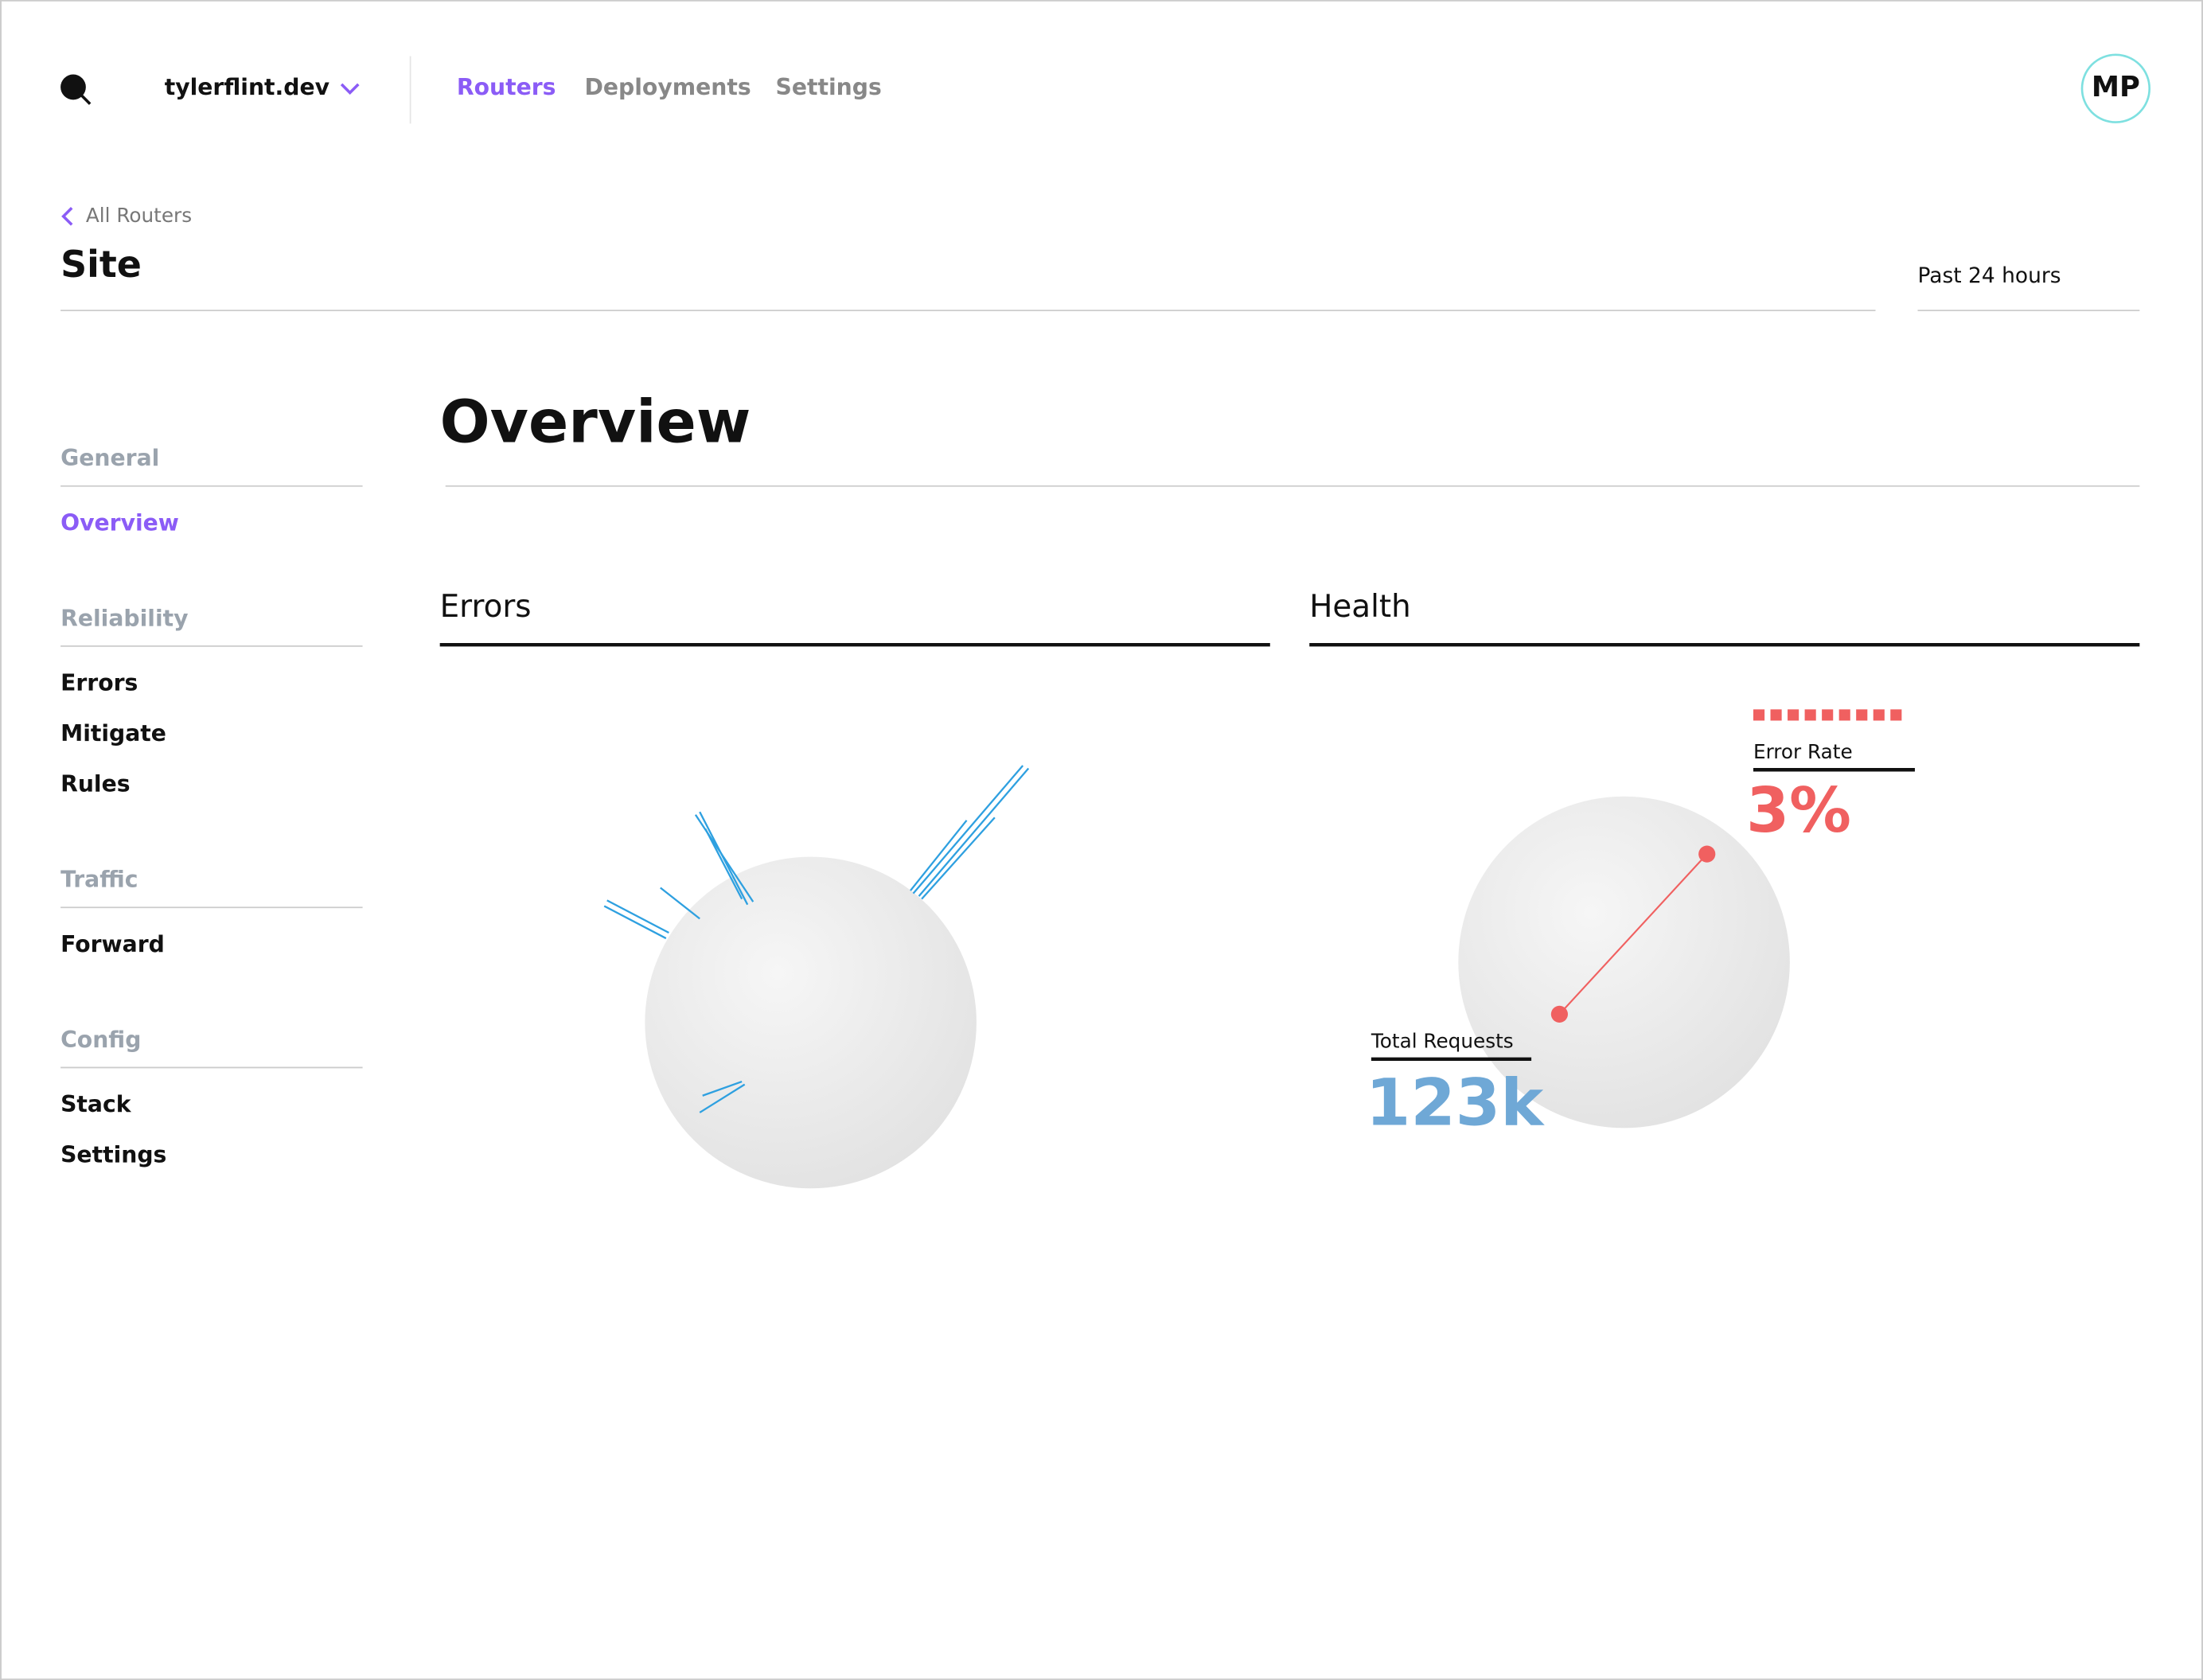  Describe the element at coordinates (247, 87) in the screenshot. I see `workspace-name: tylerflint.dev` at that location.